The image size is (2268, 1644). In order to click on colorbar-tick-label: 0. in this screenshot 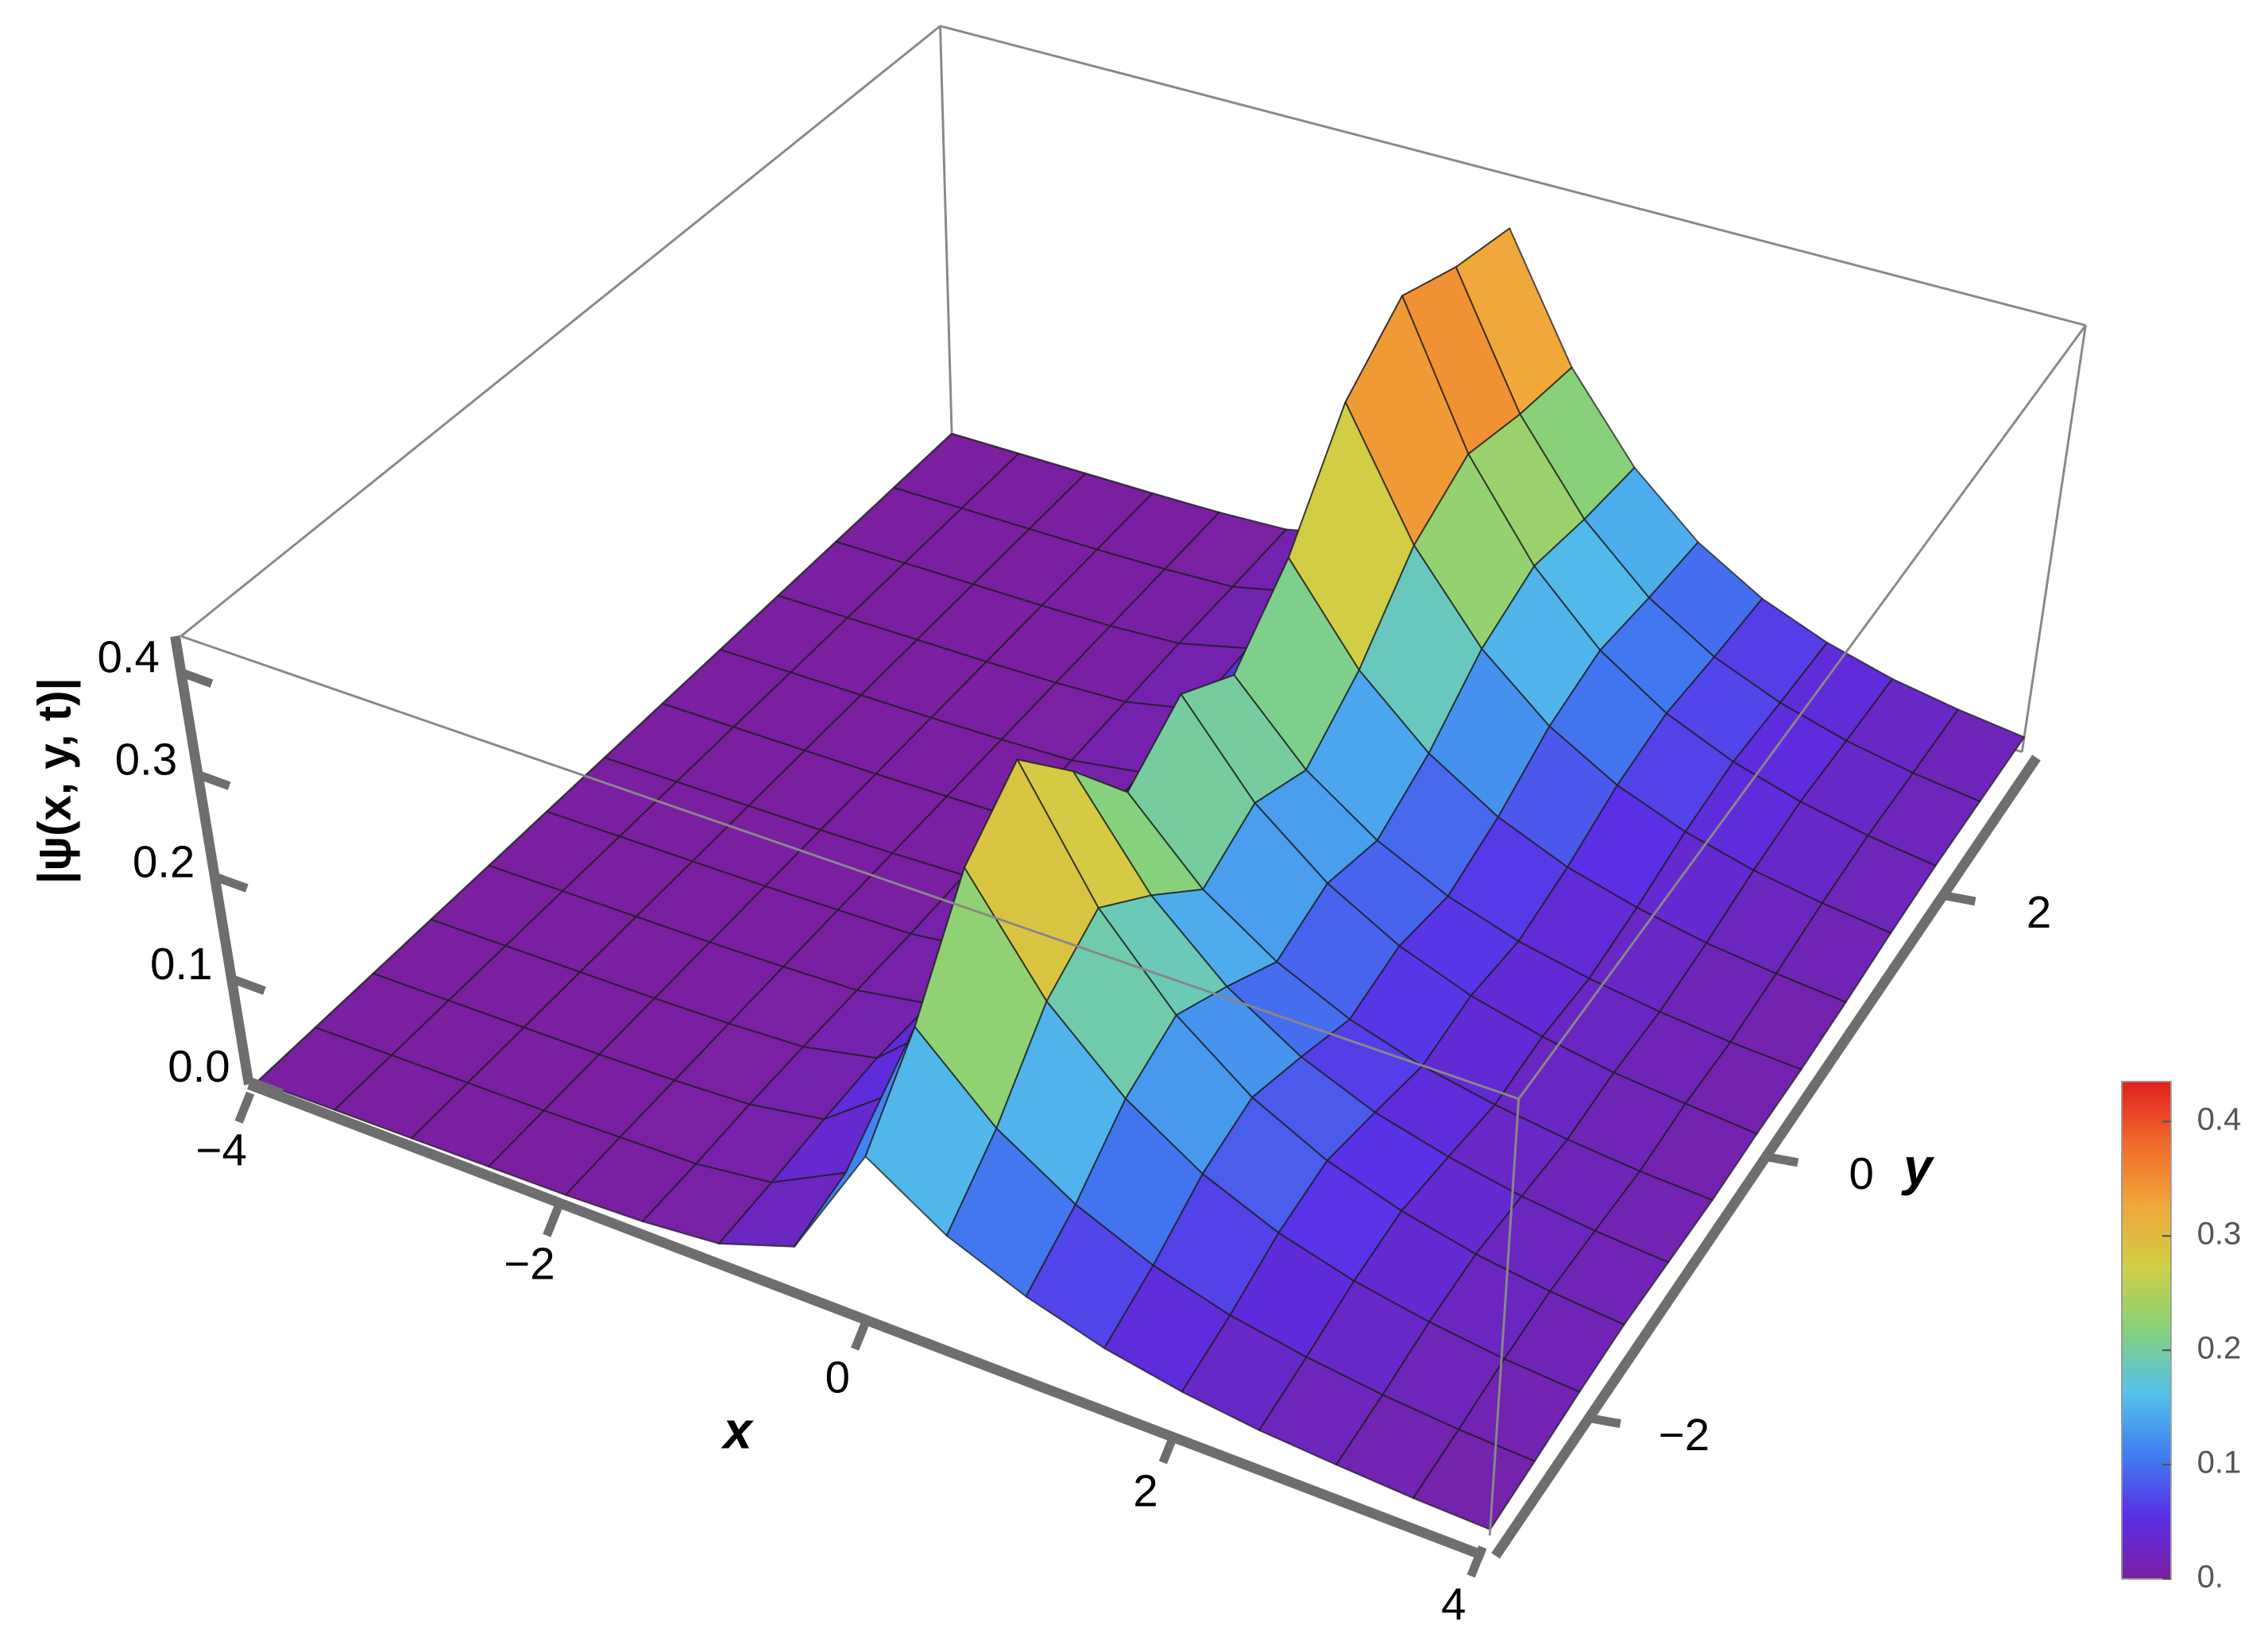, I will do `click(2210, 1577)`.